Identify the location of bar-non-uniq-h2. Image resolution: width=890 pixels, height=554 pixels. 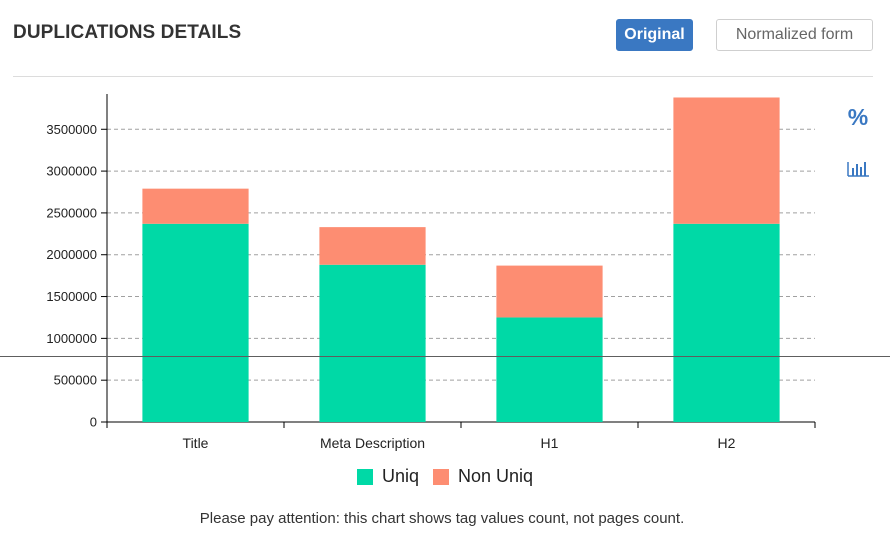
(726, 160).